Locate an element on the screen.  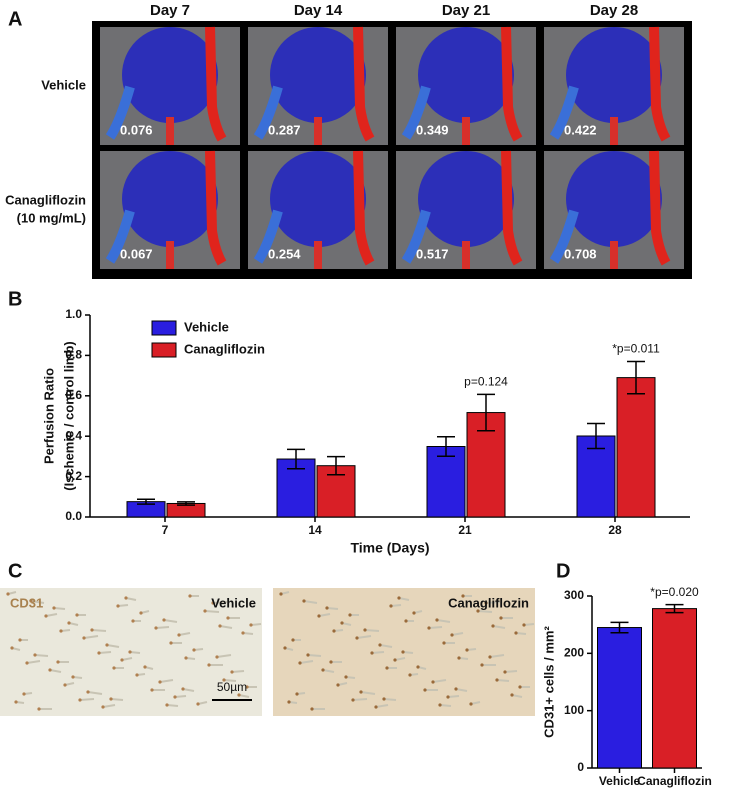
image-label: Canagliflozin is located at coordinates (488, 602).